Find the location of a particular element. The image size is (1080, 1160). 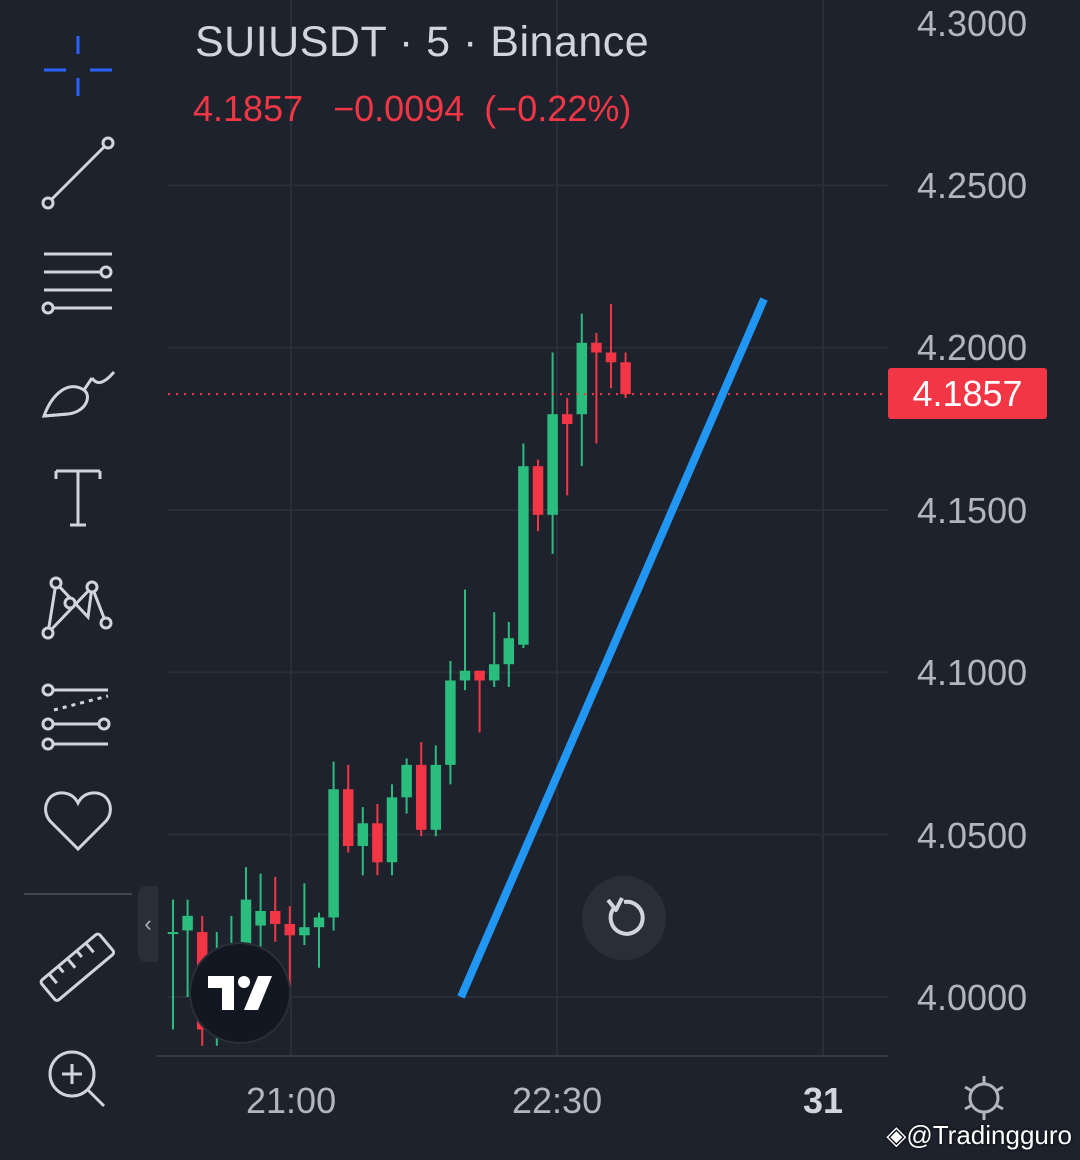

pattern-tool is located at coordinates (78, 605).